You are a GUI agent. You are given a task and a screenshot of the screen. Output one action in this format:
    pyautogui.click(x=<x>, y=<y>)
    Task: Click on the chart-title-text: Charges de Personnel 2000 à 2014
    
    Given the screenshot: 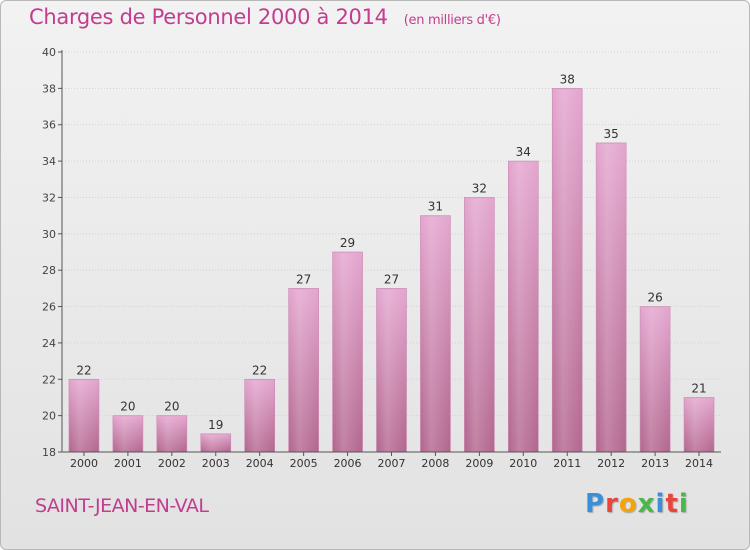 What is the action you would take?
    pyautogui.click(x=208, y=17)
    